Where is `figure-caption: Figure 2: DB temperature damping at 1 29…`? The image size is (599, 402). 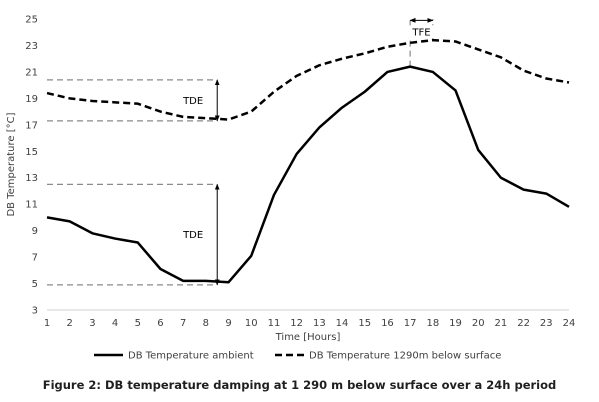 figure-caption: Figure 2: DB temperature damping at 1 29… is located at coordinates (299, 385).